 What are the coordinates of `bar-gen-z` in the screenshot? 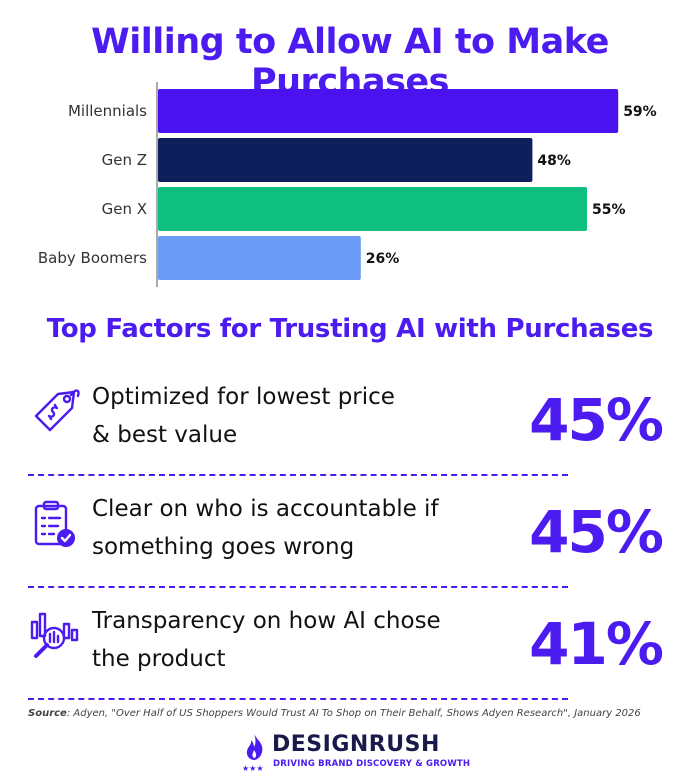 It's located at (345, 160).